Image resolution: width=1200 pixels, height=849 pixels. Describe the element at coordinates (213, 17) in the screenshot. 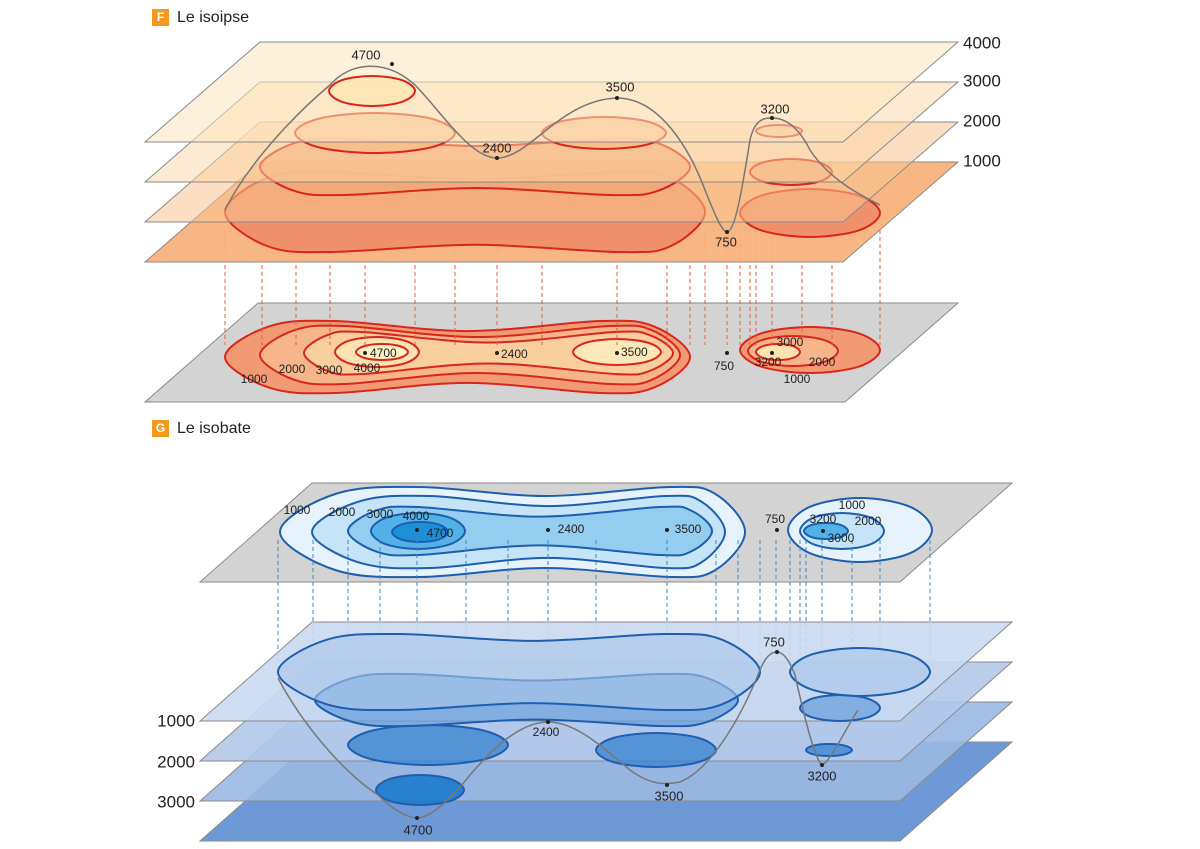

I see `section-title: Le isoipse` at that location.